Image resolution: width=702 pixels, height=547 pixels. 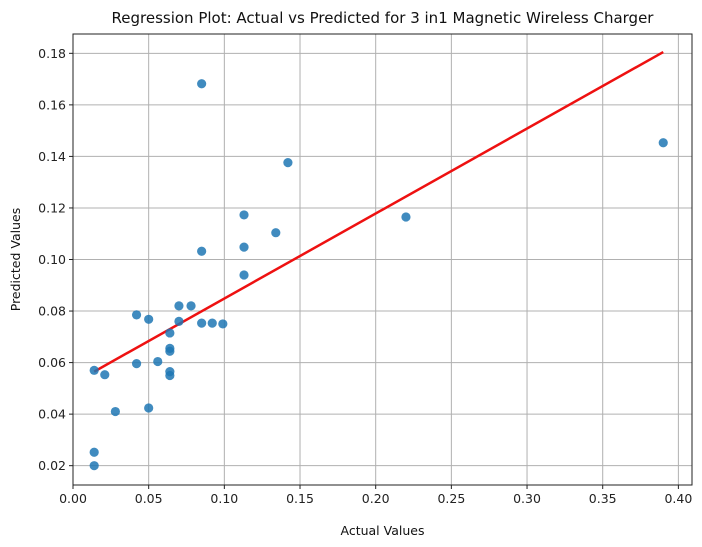 I want to click on x-tick-label: 0.35, so click(x=603, y=498).